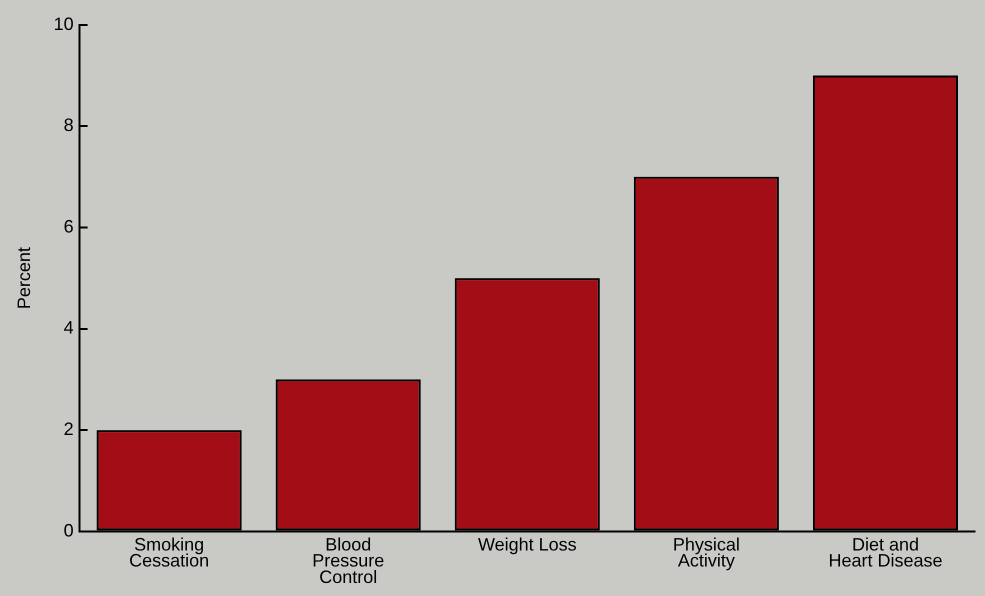 The image size is (985, 596). Describe the element at coordinates (169, 552) in the screenshot. I see `x-tick-label: Smoking Cessation` at that location.